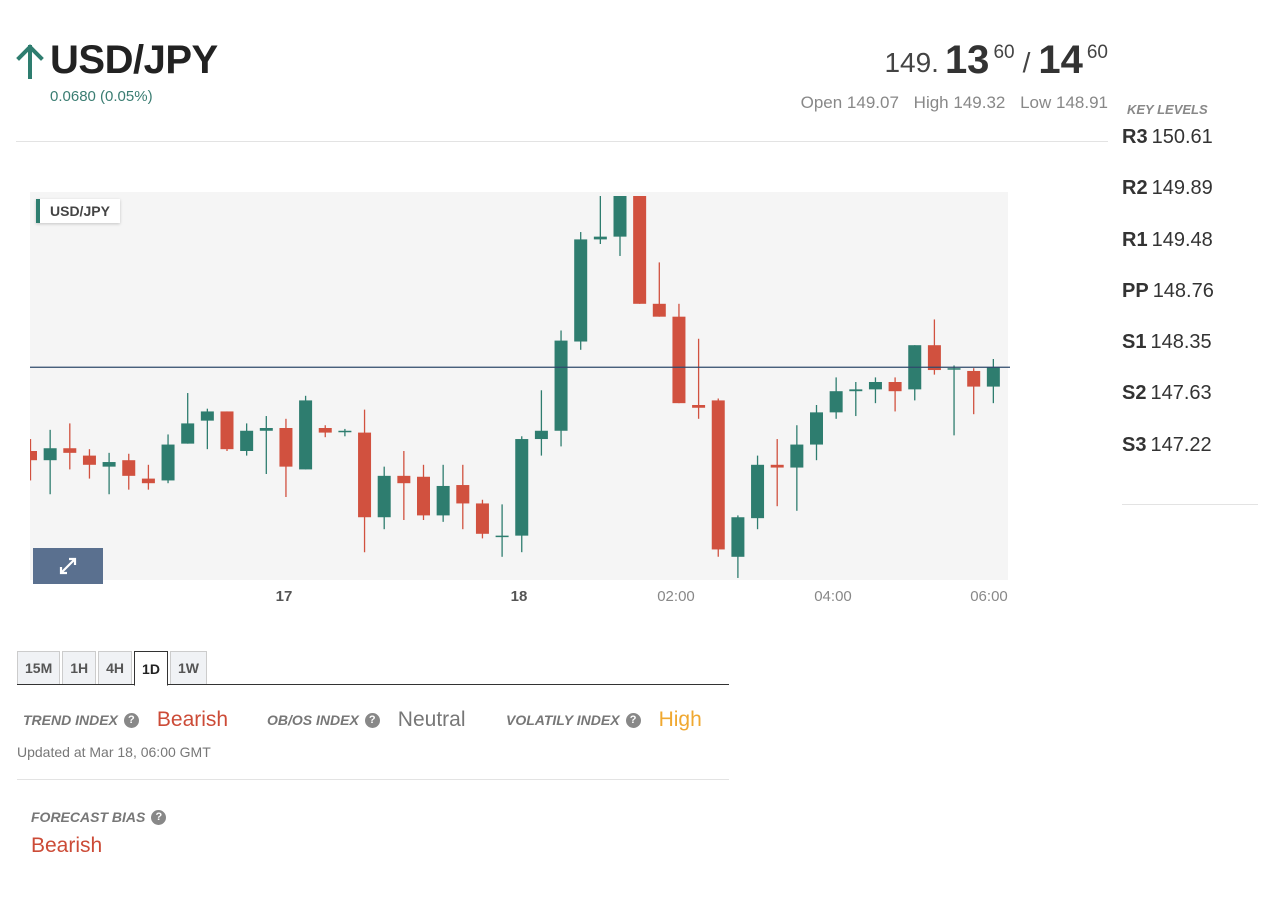 The width and height of the screenshot is (1267, 904). Describe the element at coordinates (563, 720) in the screenshot. I see `volatility-index-label: VOLATILY INDEX` at that location.